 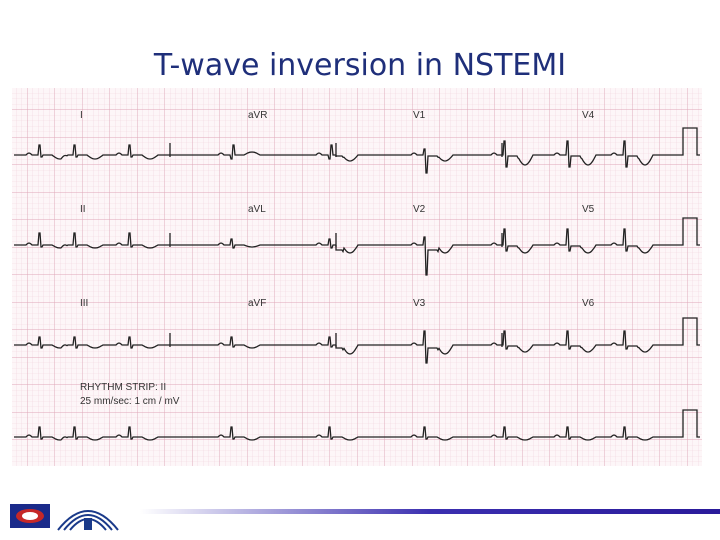 What do you see at coordinates (419, 303) in the screenshot?
I see `lead-label: V3` at bounding box center [419, 303].